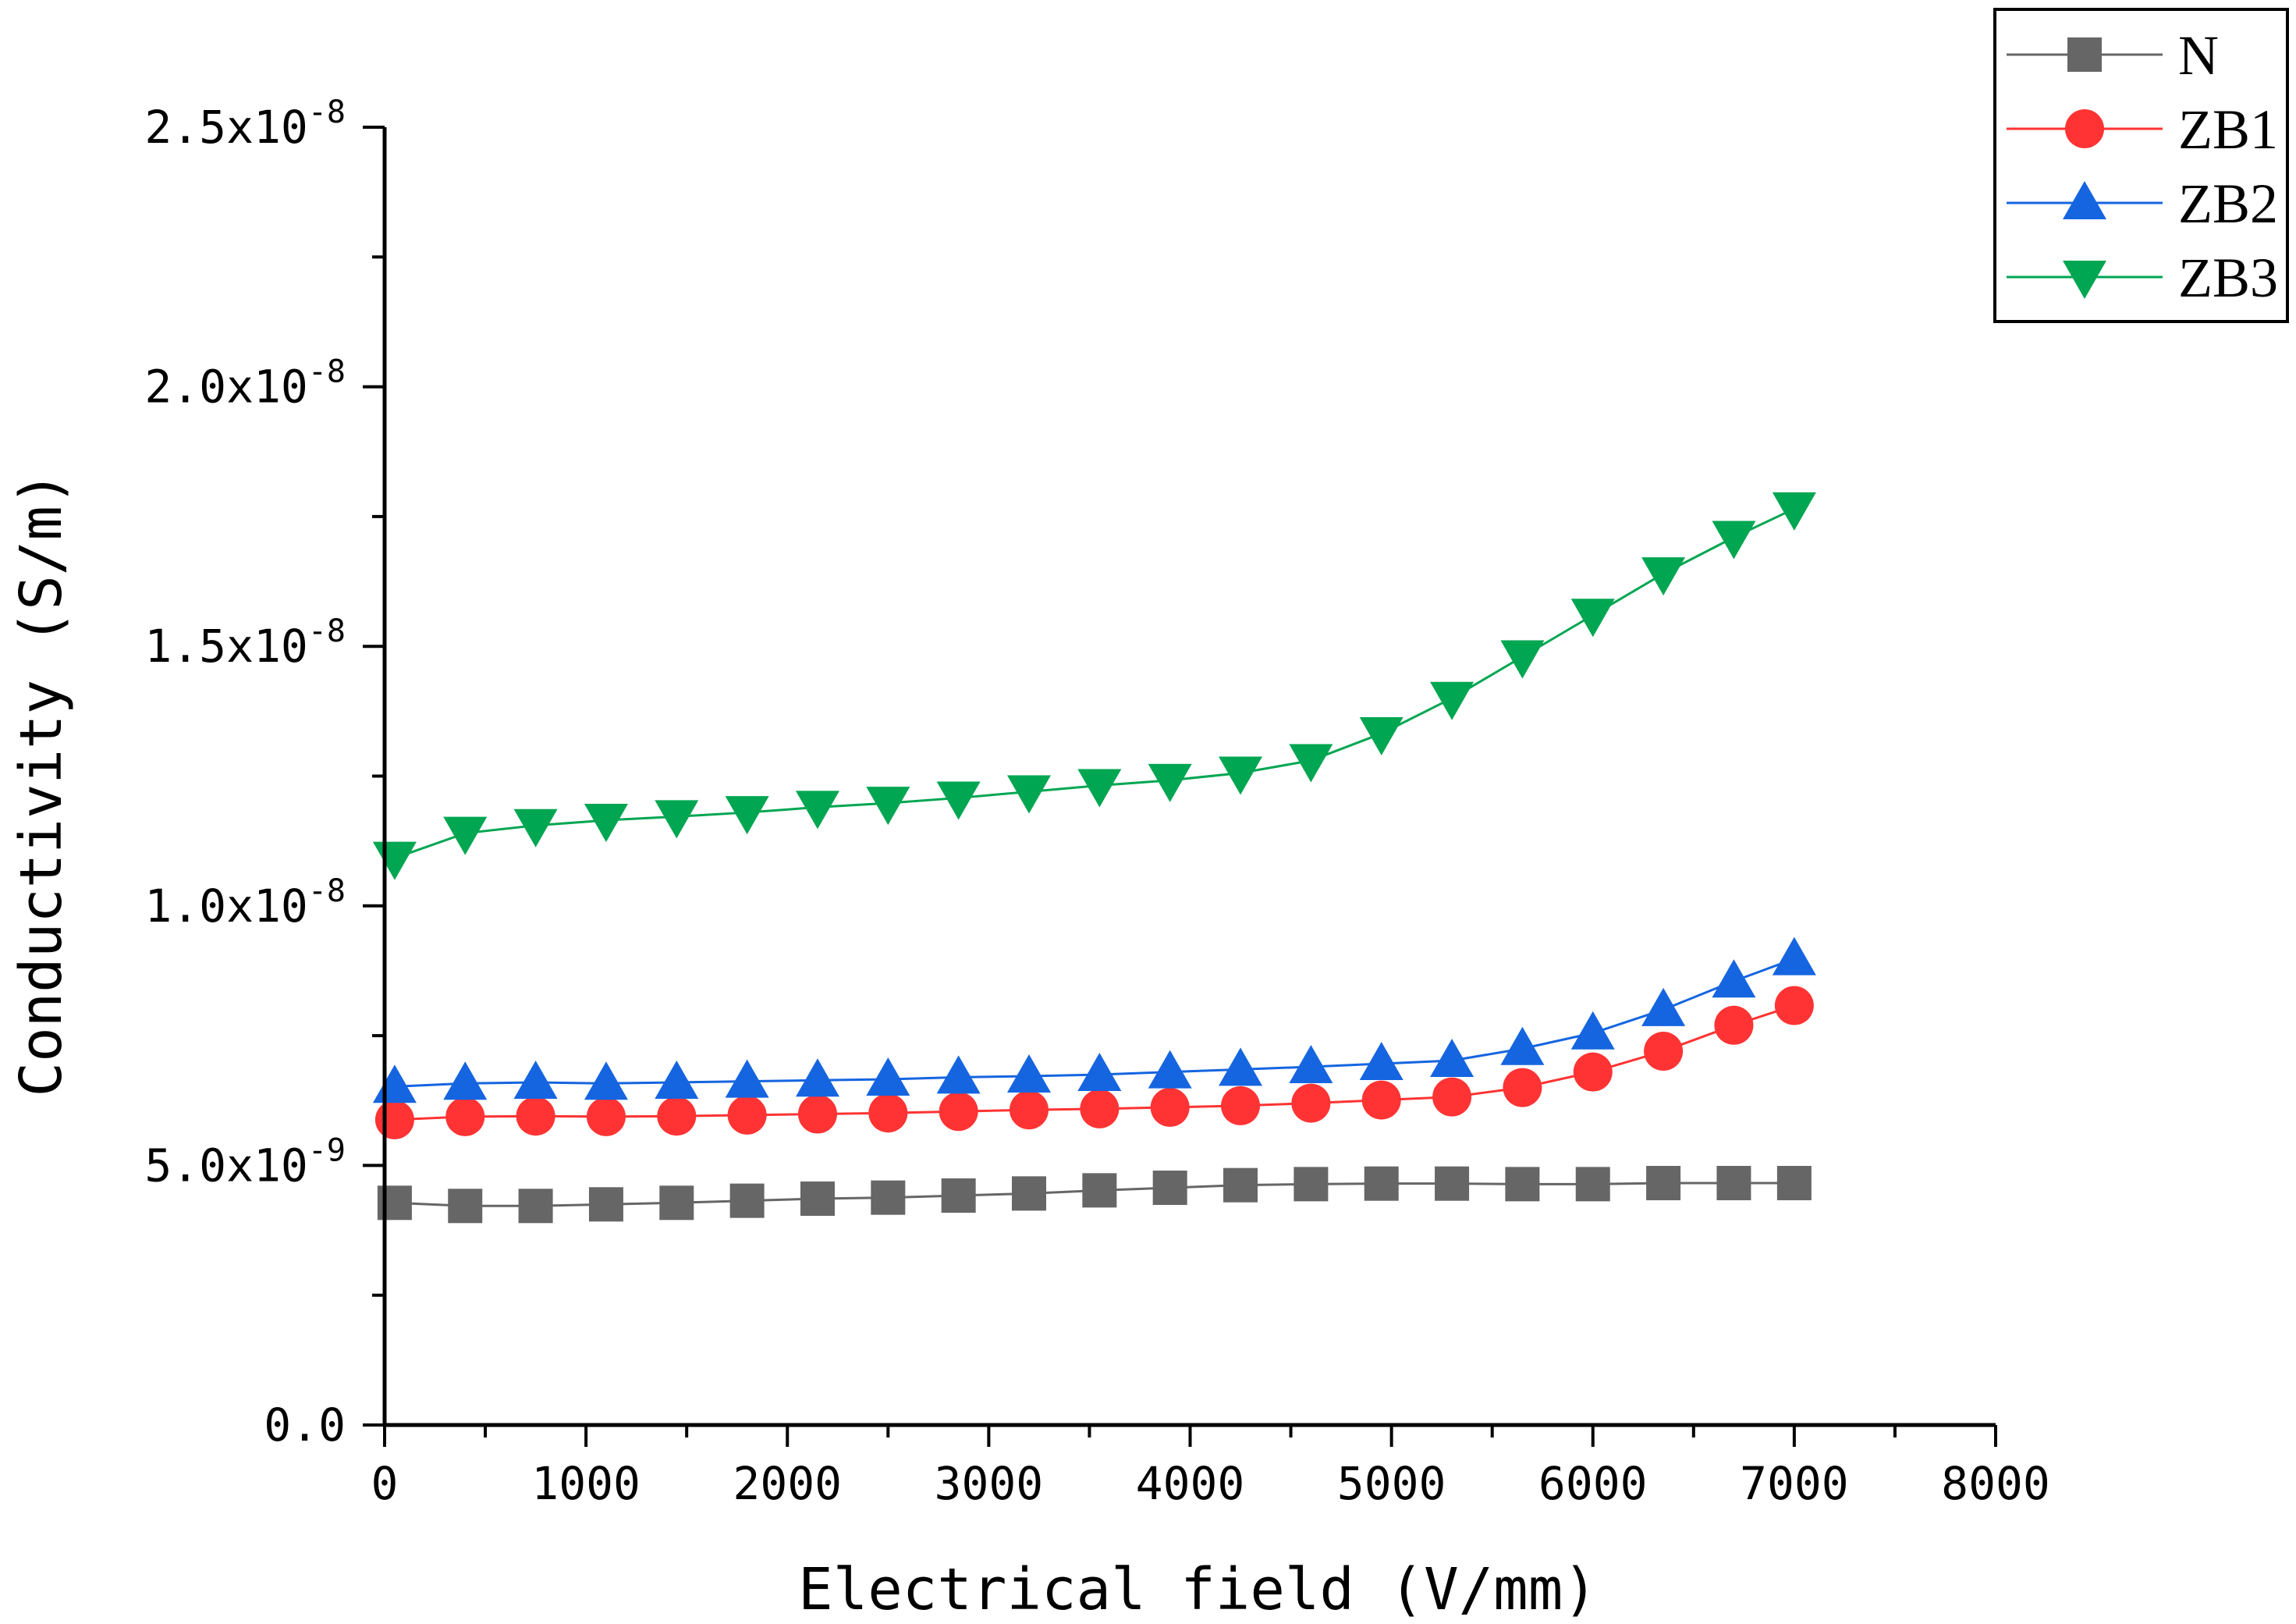 Image resolution: width=2296 pixels, height=1624 pixels. Describe the element at coordinates (2143, 129) in the screenshot. I see `legend-entry-ZB1: ZB1` at that location.